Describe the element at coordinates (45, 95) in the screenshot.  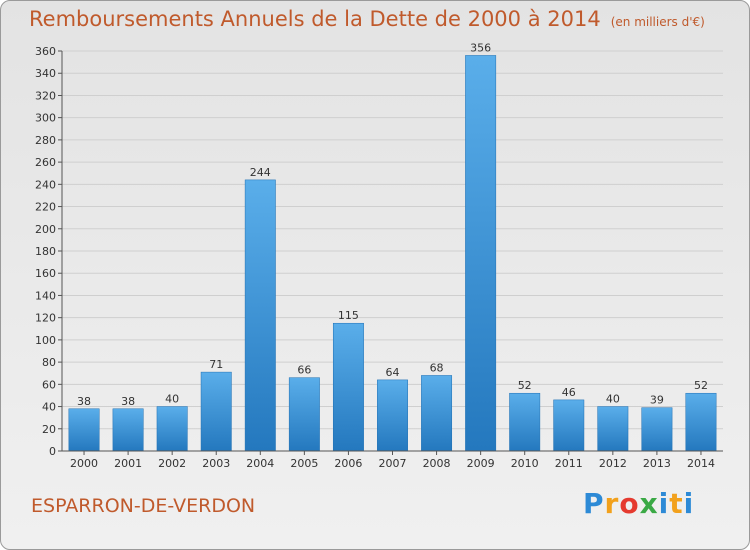
I see `y-tick-label: 320` at that location.